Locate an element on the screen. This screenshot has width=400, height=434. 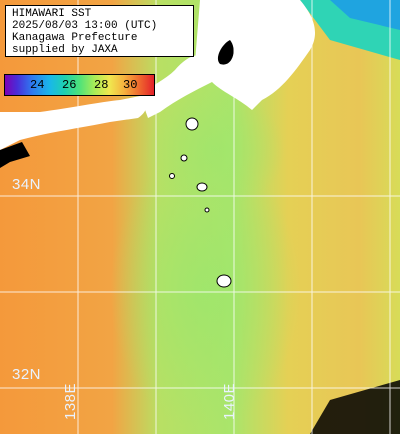
cool-water-patch is located at coordinates (215, 150).